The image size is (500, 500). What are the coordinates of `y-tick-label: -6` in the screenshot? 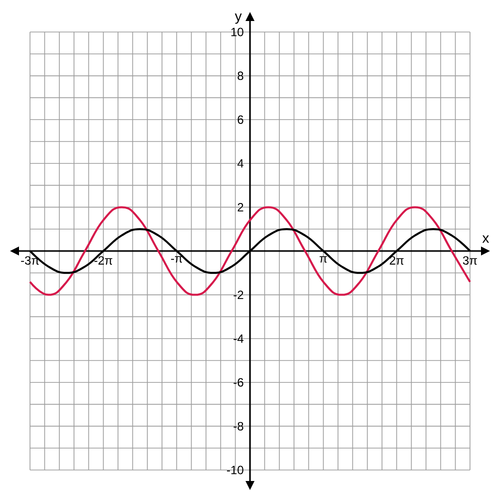 It's located at (239, 382).